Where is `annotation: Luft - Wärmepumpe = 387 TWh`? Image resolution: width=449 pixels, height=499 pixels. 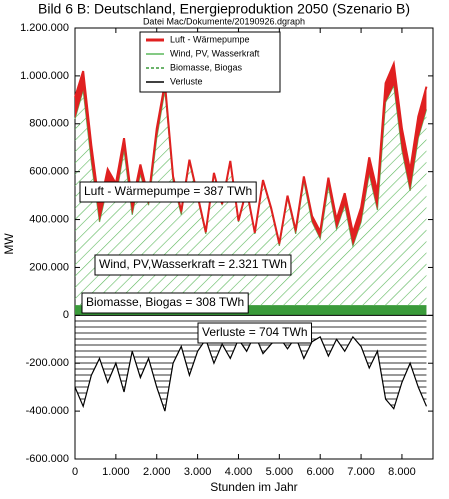 annotation: Luft - Wärmepumpe = 387 TWh is located at coordinates (168, 192).